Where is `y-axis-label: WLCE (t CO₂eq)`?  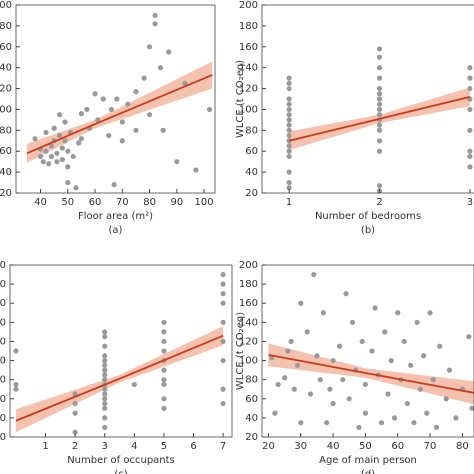
y-axis-label: WLCE (t CO₂eq) is located at coordinates (240, 351).